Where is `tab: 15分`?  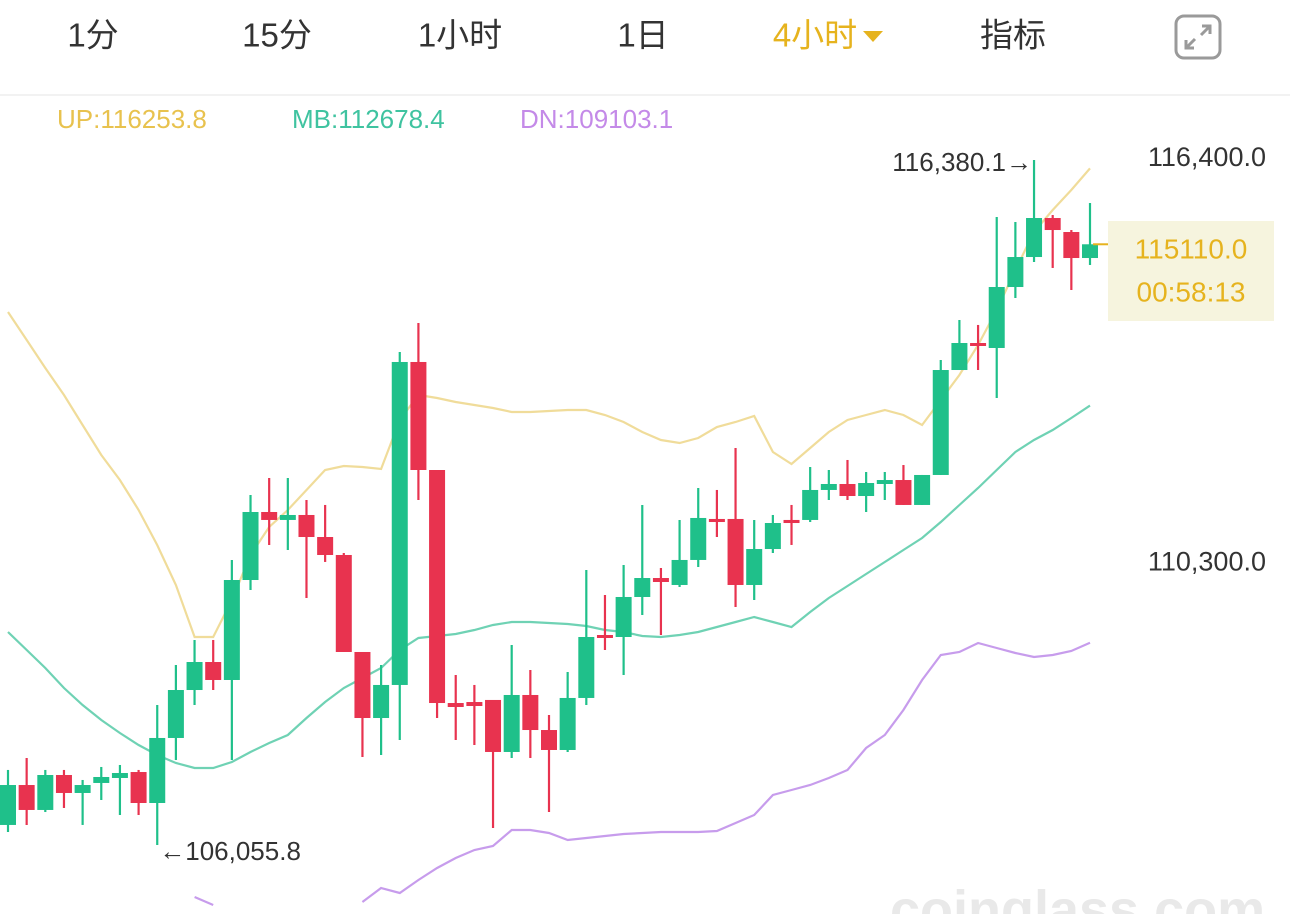 tab: 15分 is located at coordinates (277, 35).